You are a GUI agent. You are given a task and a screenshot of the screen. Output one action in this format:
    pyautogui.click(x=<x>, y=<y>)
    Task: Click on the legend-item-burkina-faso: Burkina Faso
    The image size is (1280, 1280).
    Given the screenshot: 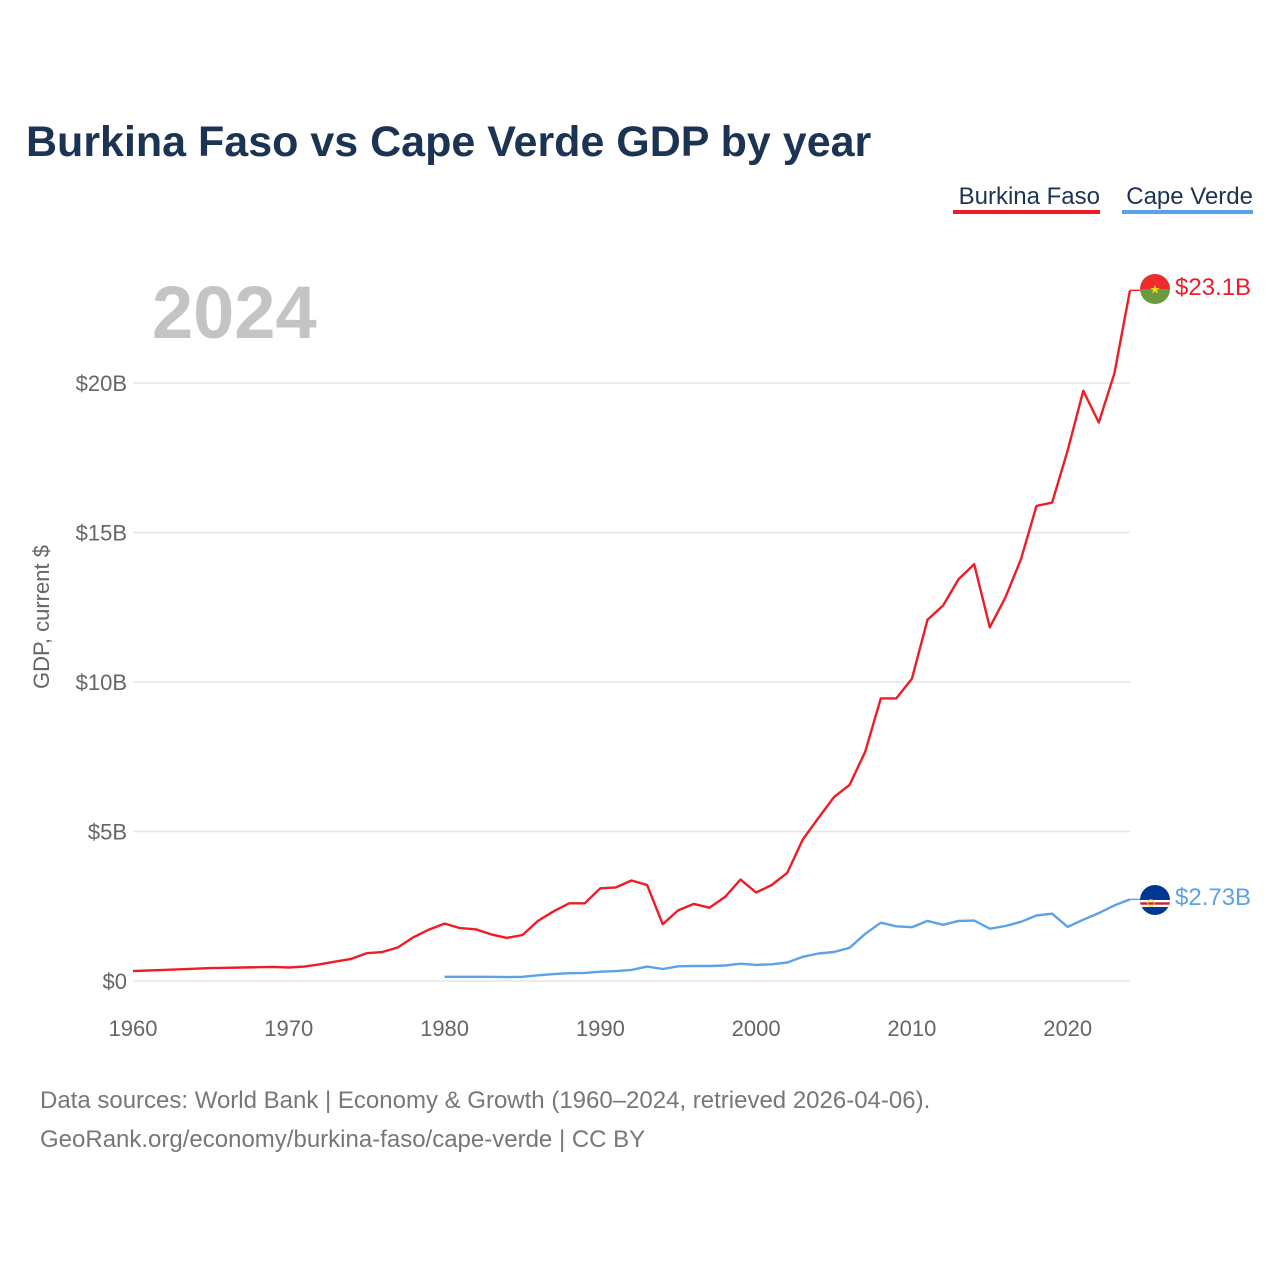 What is the action you would take?
    pyautogui.click(x=1026, y=198)
    